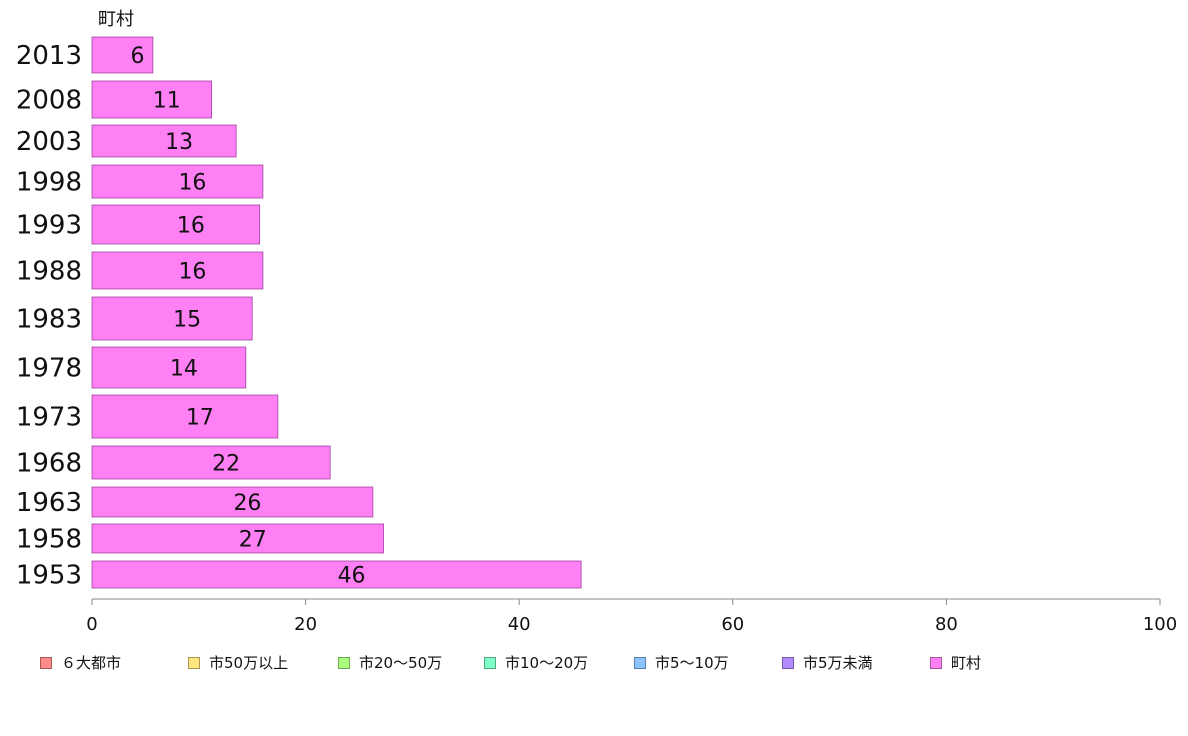  I want to click on legend-label: 町村, so click(966, 663).